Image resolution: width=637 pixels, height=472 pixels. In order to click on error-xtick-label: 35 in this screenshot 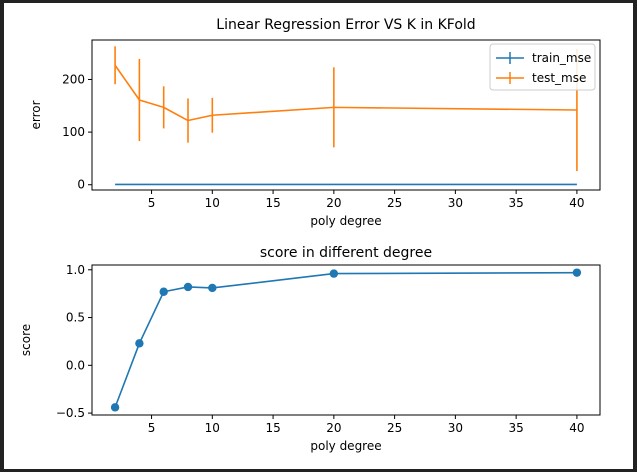, I will do `click(516, 203)`.